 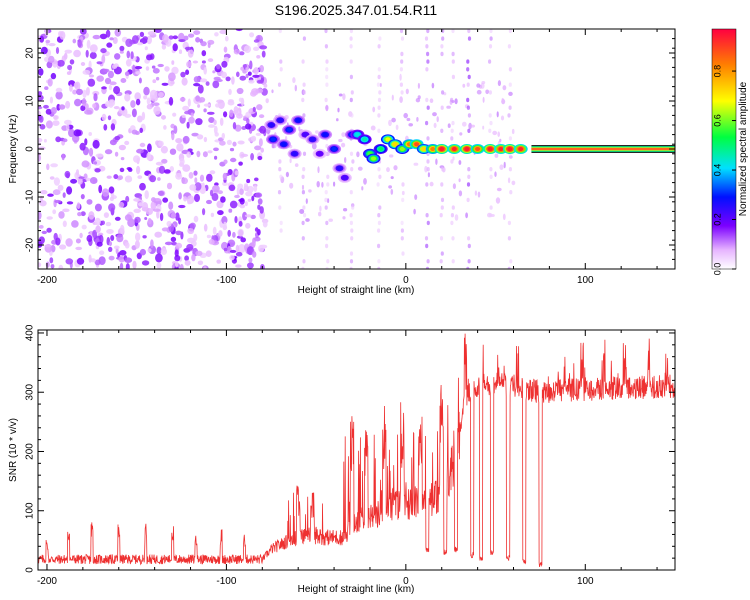 I want to click on colorbar-tick-label: 0.6, so click(x=717, y=120).